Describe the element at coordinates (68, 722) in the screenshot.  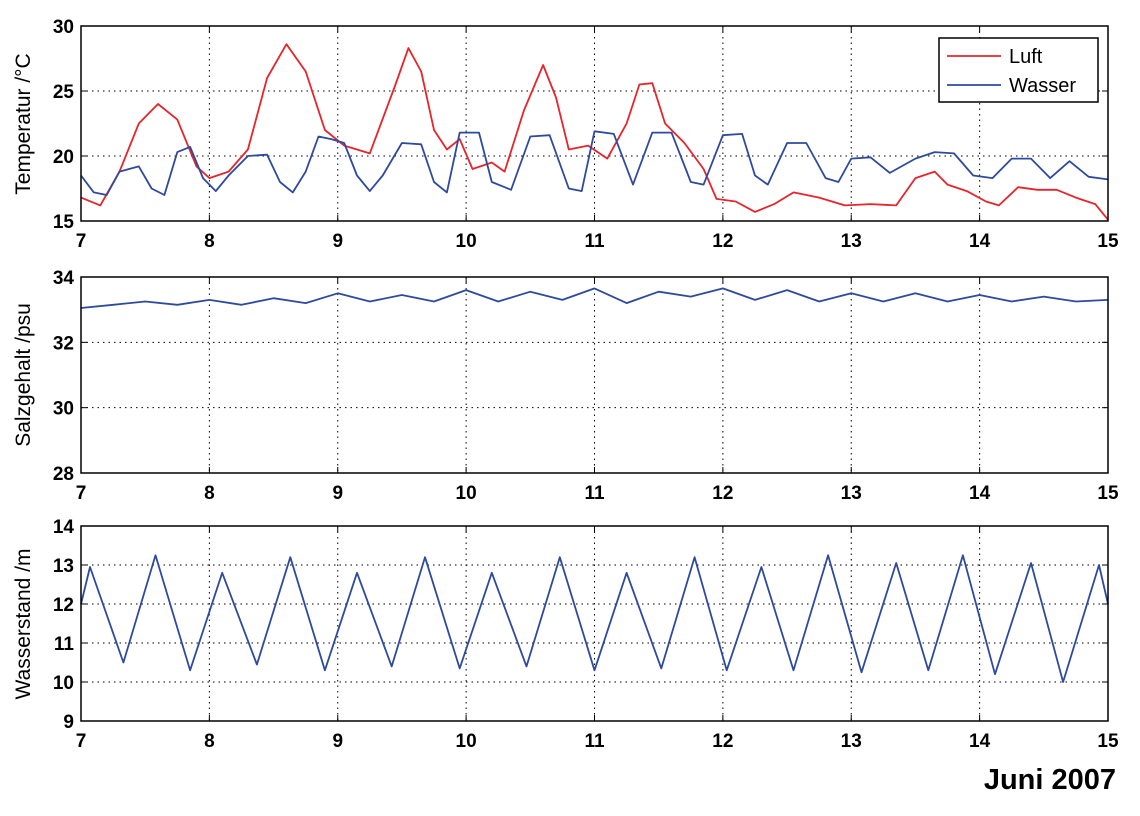
I see `water-level-ytick-label: 9` at that location.